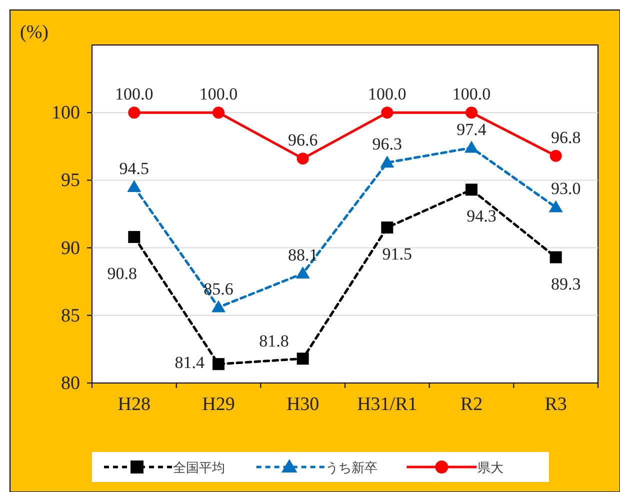 Image resolution: width=620 pixels, height=492 pixels. What do you see at coordinates (471, 404) in the screenshot?
I see `x-tick-label: R2` at bounding box center [471, 404].